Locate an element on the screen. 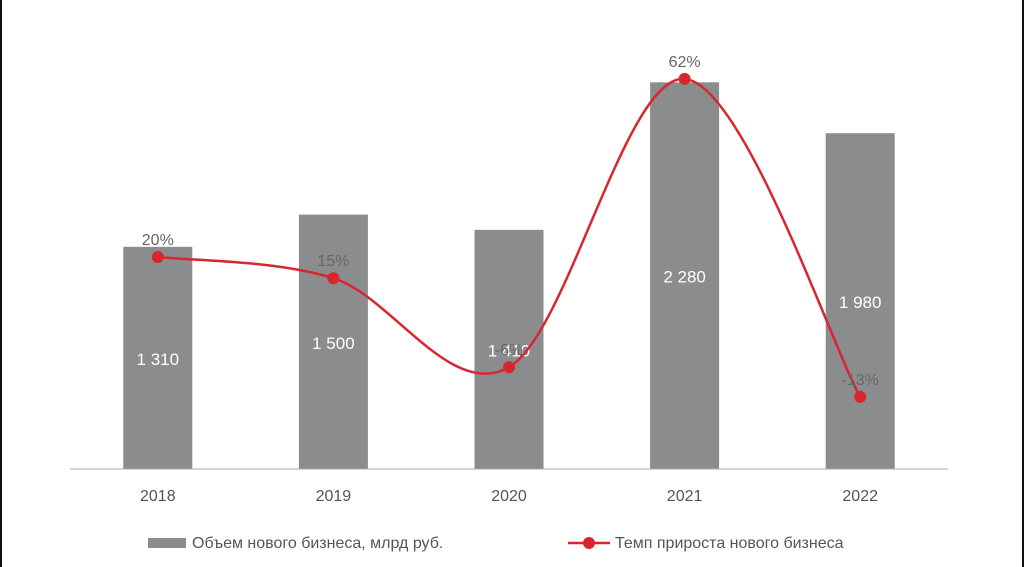  bar-2021 is located at coordinates (685, 275).